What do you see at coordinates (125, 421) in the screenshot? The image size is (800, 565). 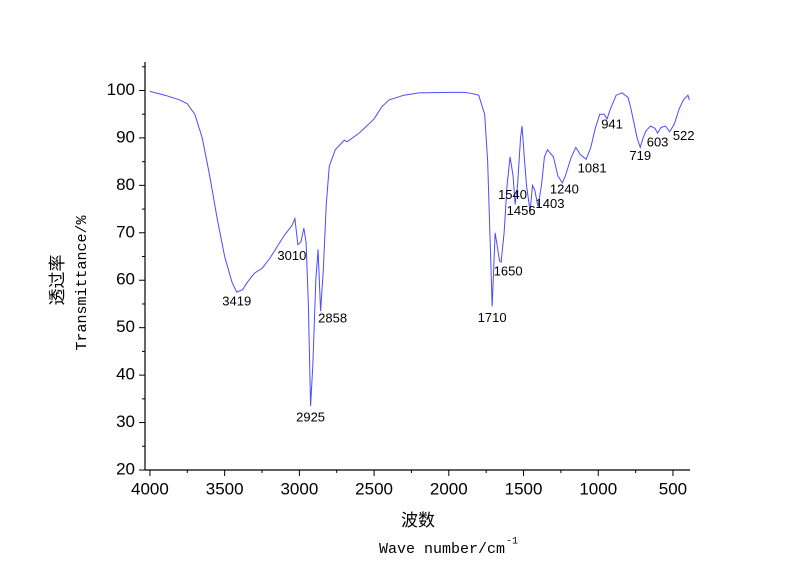 I see `y-tick-label: 30` at bounding box center [125, 421].